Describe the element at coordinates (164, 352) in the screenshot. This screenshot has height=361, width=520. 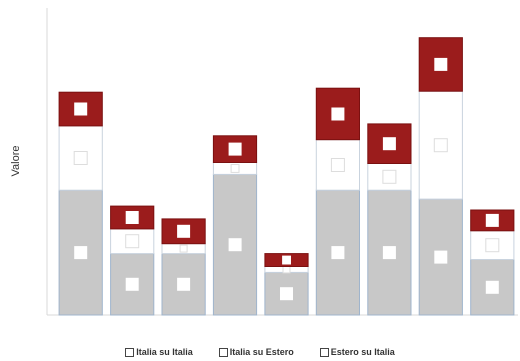
I see `legend-label: Italia su Italia` at that location.